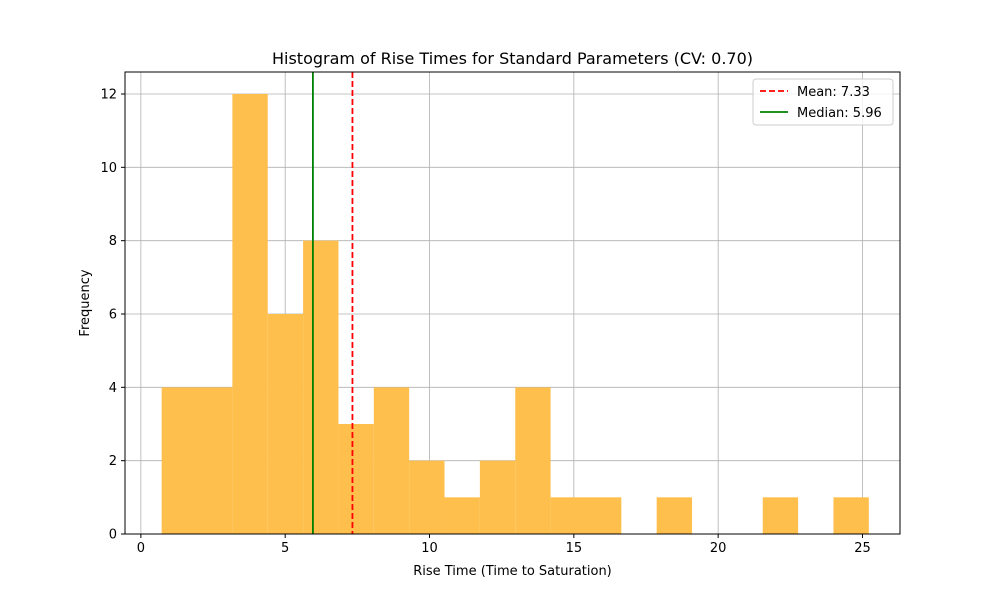 The height and width of the screenshot is (604, 1000). Describe the element at coordinates (839, 113) in the screenshot. I see `legend-median-label: Median: 5.96` at that location.